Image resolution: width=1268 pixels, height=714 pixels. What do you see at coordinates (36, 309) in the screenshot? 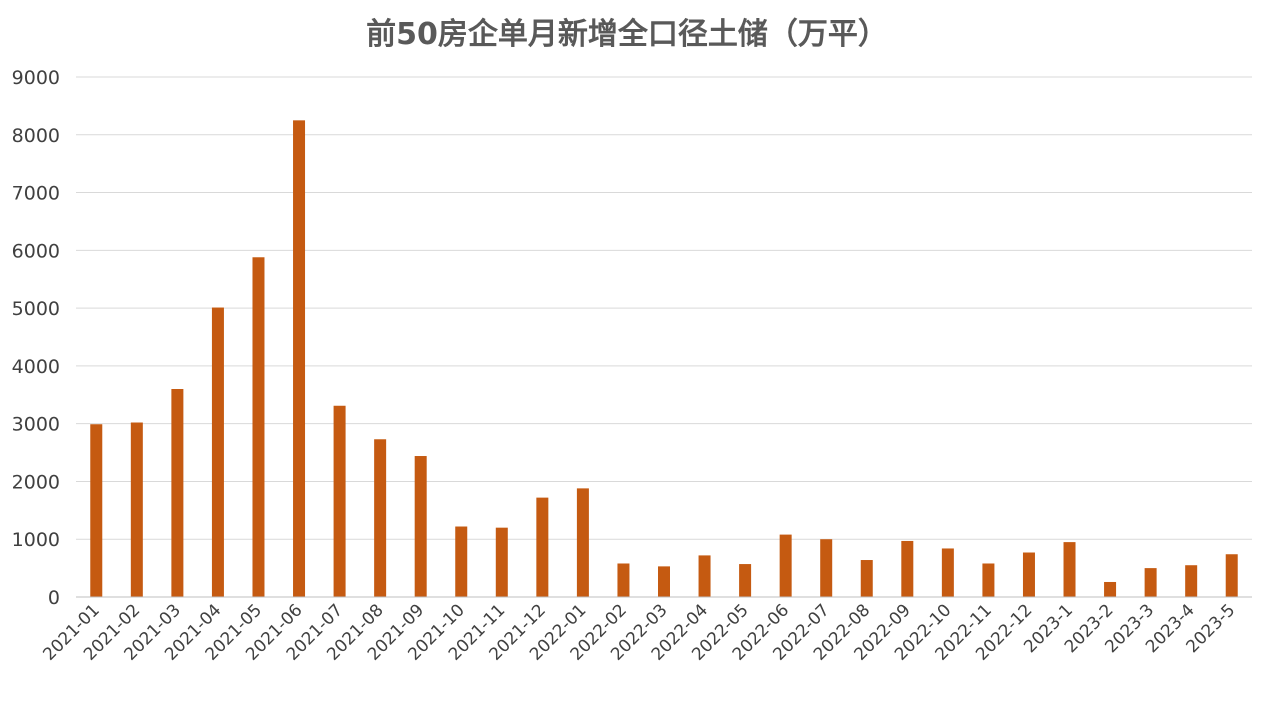
I see `y-tick-label: 5000` at bounding box center [36, 309].